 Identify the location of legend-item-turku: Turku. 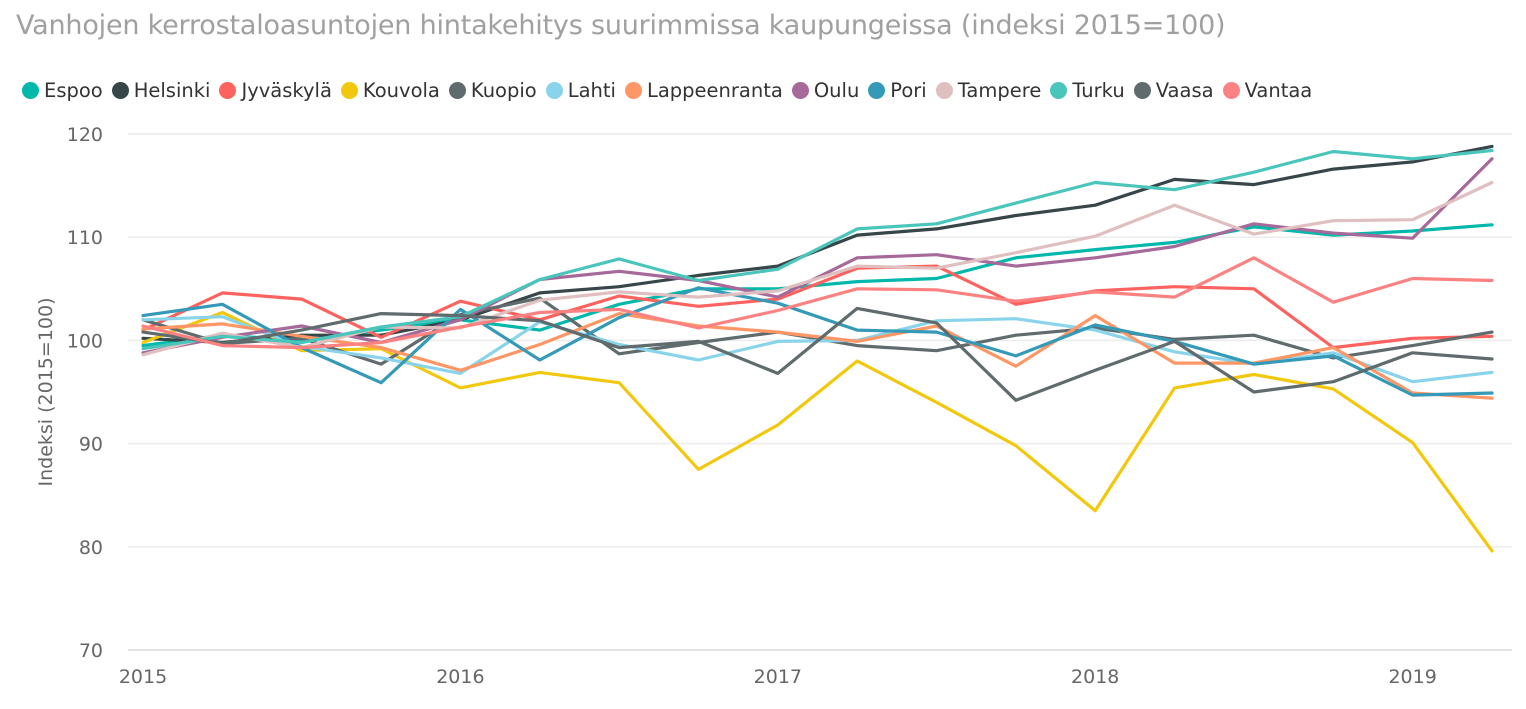
(1087, 90).